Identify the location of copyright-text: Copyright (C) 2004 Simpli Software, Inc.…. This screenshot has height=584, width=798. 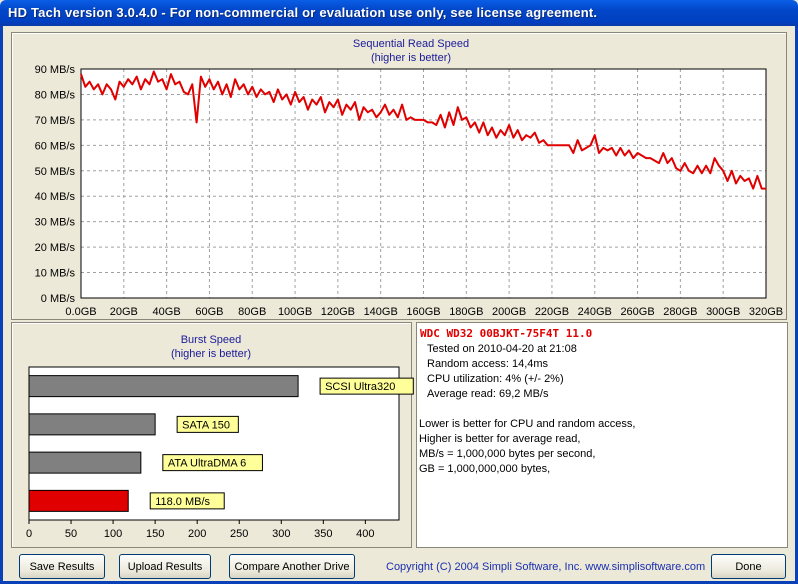
(546, 567).